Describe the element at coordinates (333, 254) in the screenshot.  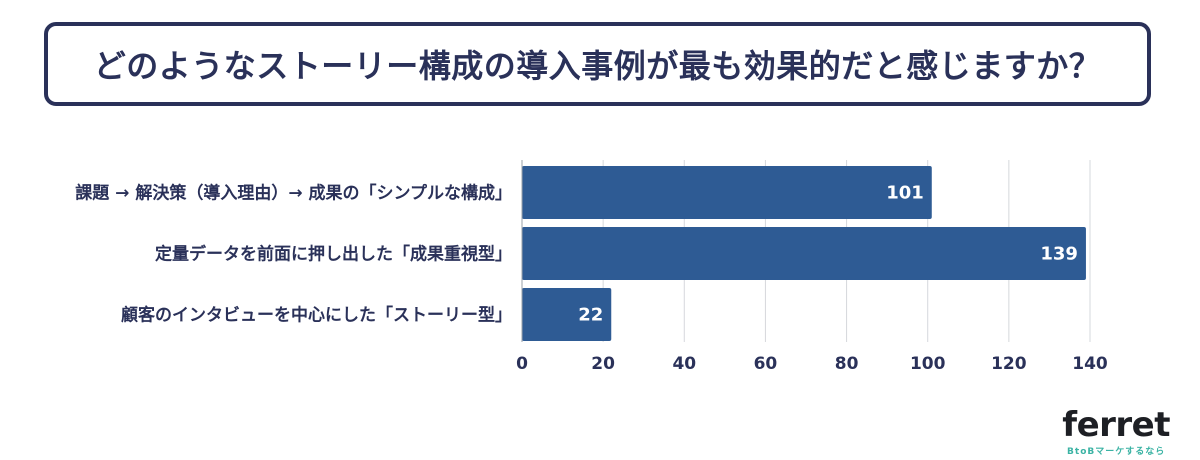
I see `category-label-2: 定量データを前面に押し出した「成果重視型」` at that location.